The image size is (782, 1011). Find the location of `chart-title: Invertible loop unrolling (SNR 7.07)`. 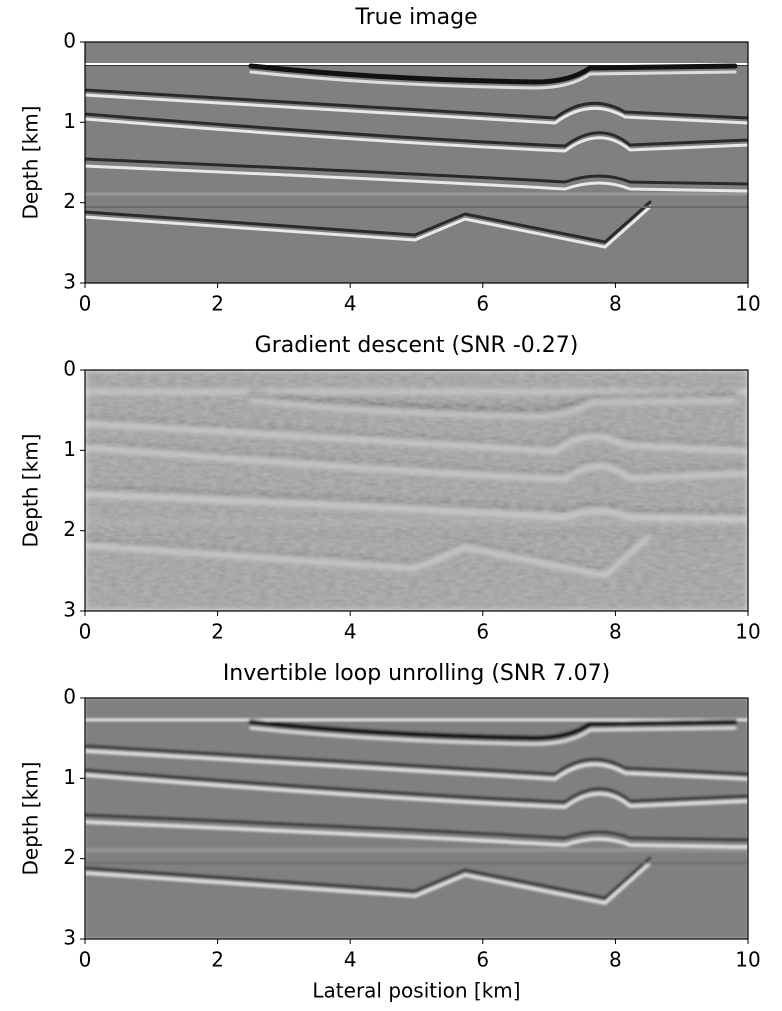

chart-title: Invertible loop unrolling (SNR 7.07) is located at coordinates (416, 673).